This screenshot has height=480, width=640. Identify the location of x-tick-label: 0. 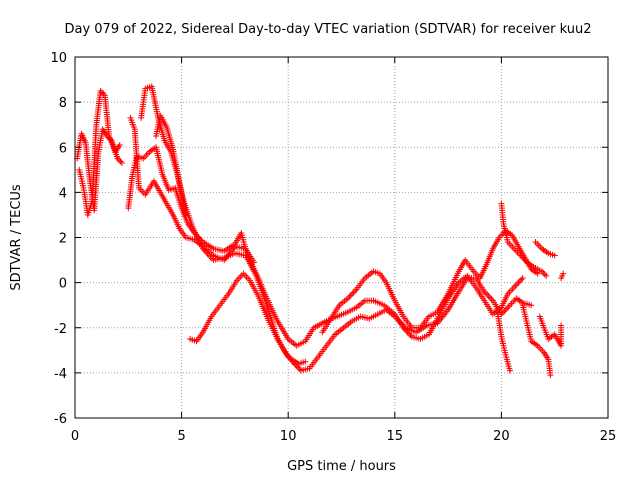
(75, 436).